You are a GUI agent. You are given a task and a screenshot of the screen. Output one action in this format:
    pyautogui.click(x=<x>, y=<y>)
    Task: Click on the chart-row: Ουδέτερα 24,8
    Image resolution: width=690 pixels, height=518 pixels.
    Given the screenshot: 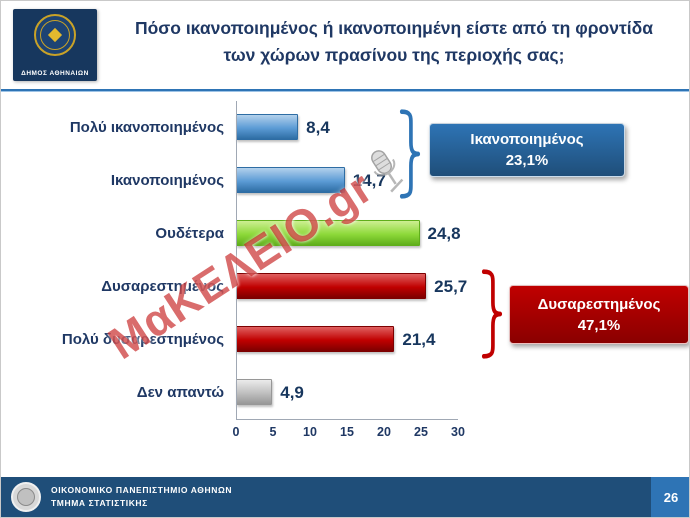 What is the action you would take?
    pyautogui.click(x=353, y=233)
    